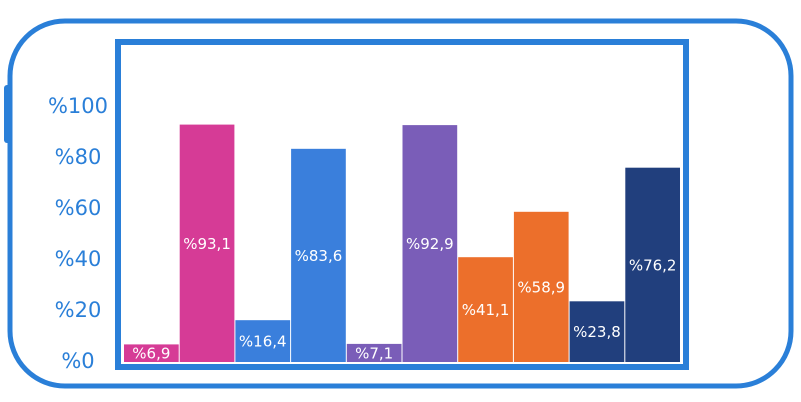 Image resolution: width=801 pixels, height=402 pixels. What do you see at coordinates (78, 157) in the screenshot?
I see `y-tick-label: %80` at bounding box center [78, 157].